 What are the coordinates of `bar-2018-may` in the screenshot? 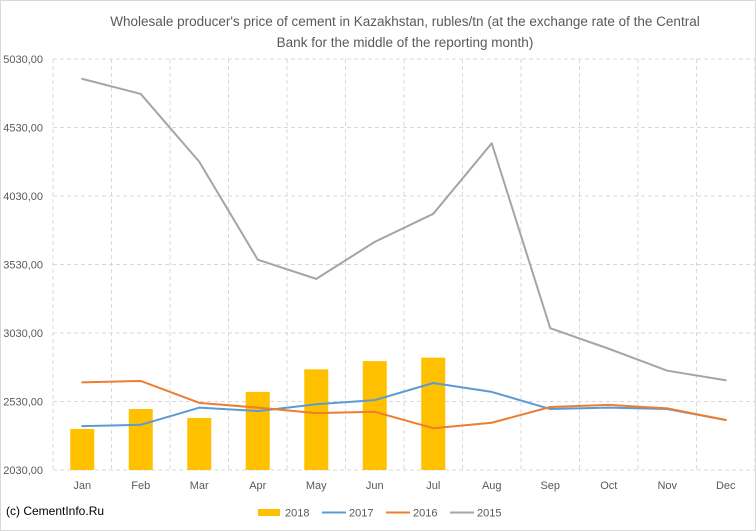 It's located at (316, 419).